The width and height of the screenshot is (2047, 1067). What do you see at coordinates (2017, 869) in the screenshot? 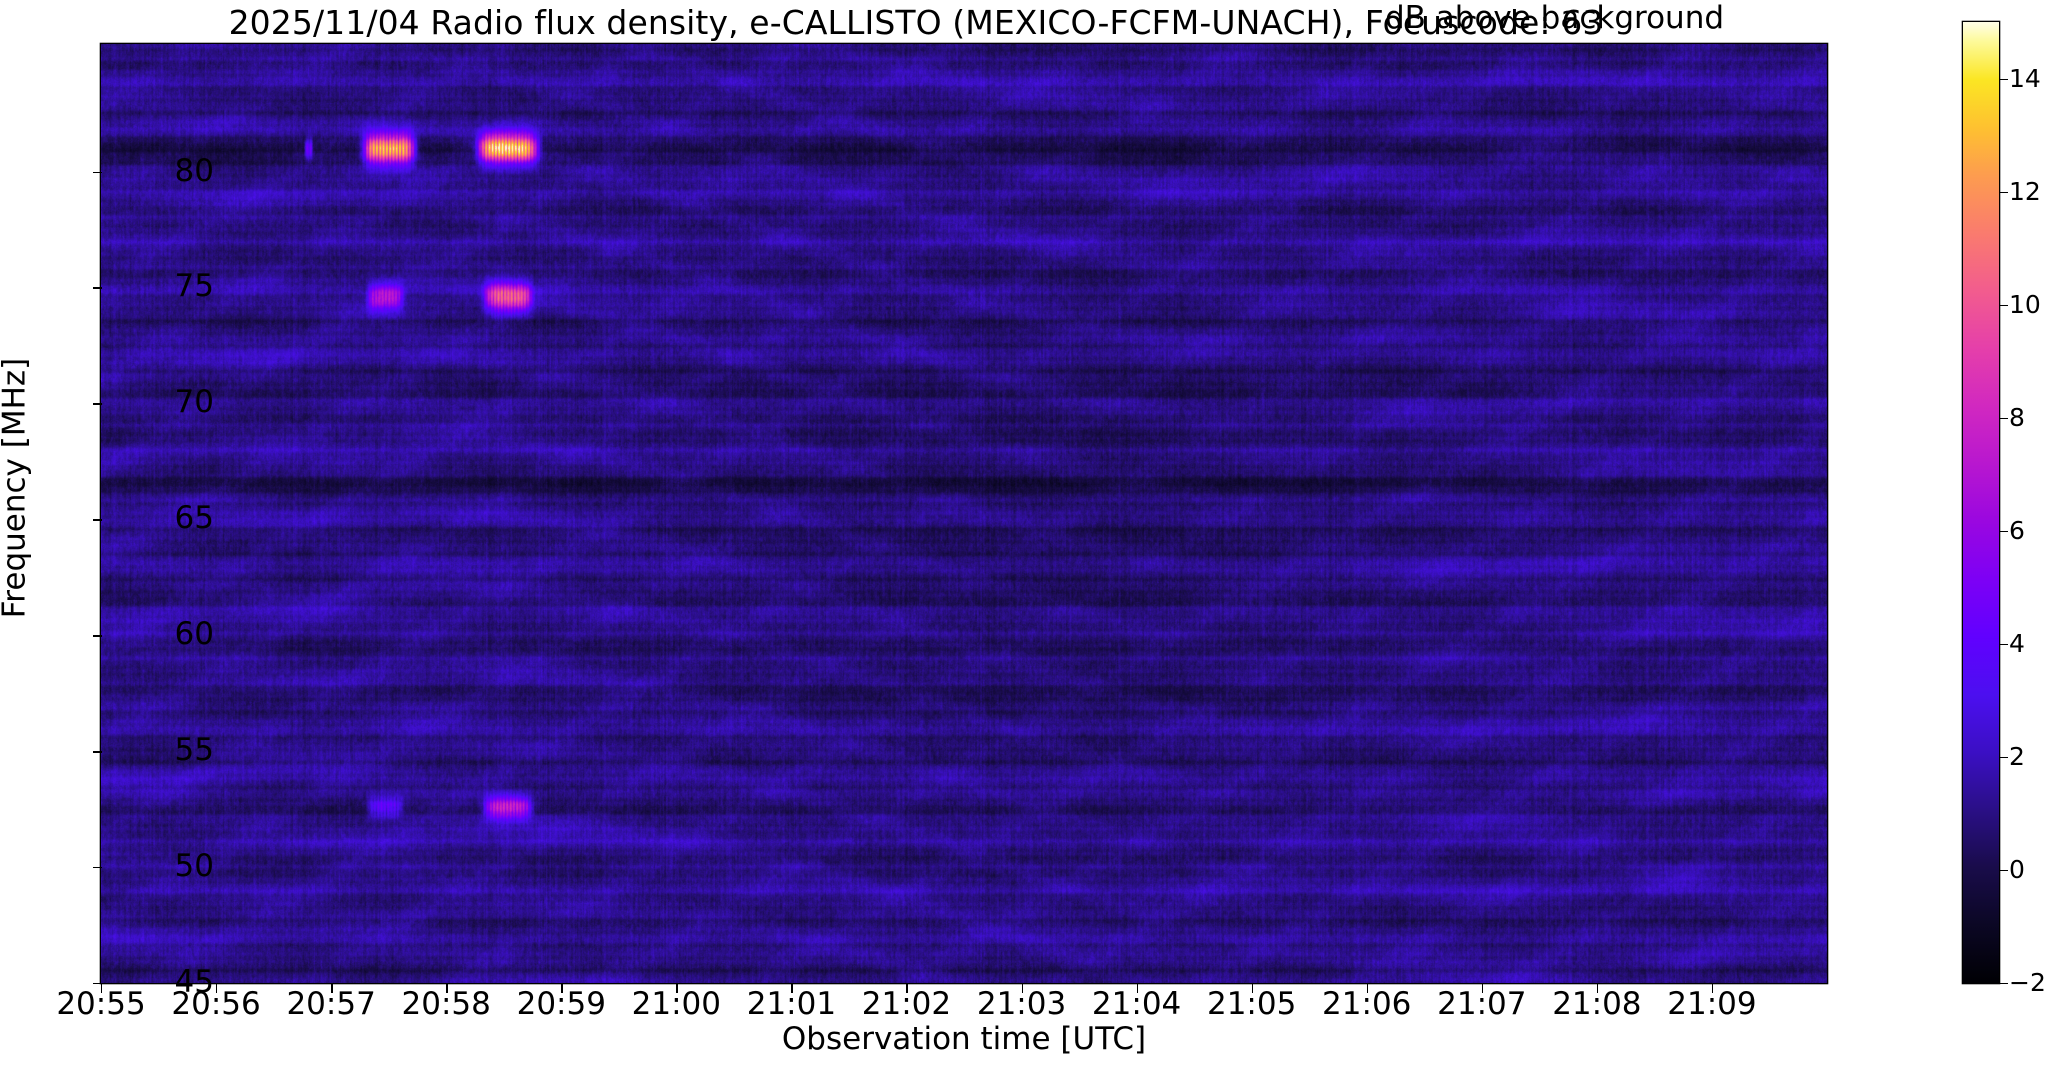
I see `colorbar-tick-label-0: 0` at bounding box center [2017, 869].